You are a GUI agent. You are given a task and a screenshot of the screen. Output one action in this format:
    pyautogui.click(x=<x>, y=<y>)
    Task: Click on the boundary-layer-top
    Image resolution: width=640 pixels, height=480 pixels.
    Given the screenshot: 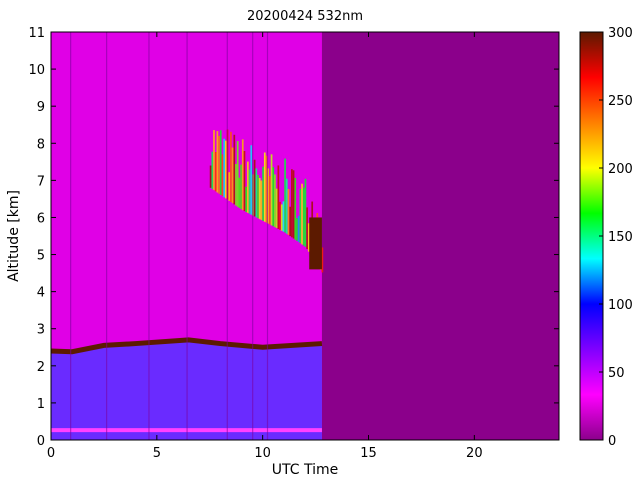 What is the action you would take?
    pyautogui.click(x=187, y=346)
    